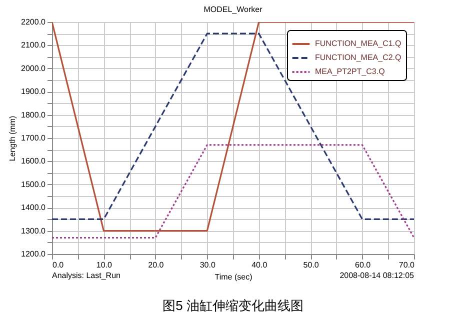  What do you see at coordinates (13, 138) in the screenshot?
I see `y-axis-title: Length (mm)` at bounding box center [13, 138].